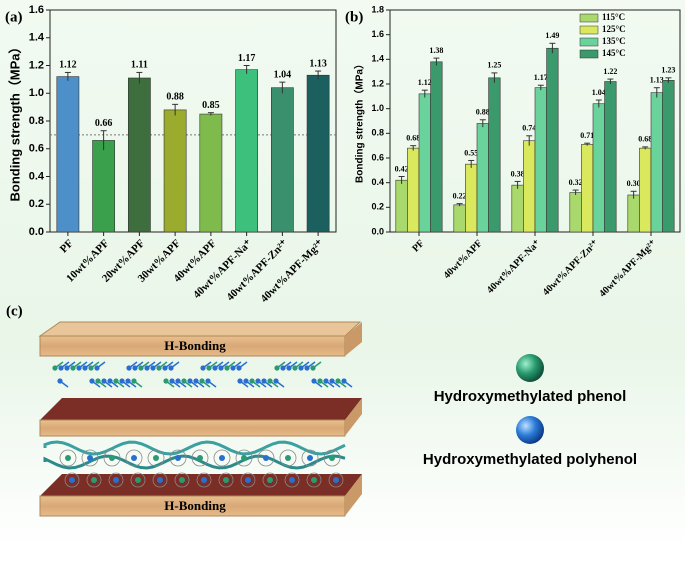 This screenshot has width=685, height=578. What do you see at coordinates (14, 311) in the screenshot?
I see `panel-label: (c)` at bounding box center [14, 311].